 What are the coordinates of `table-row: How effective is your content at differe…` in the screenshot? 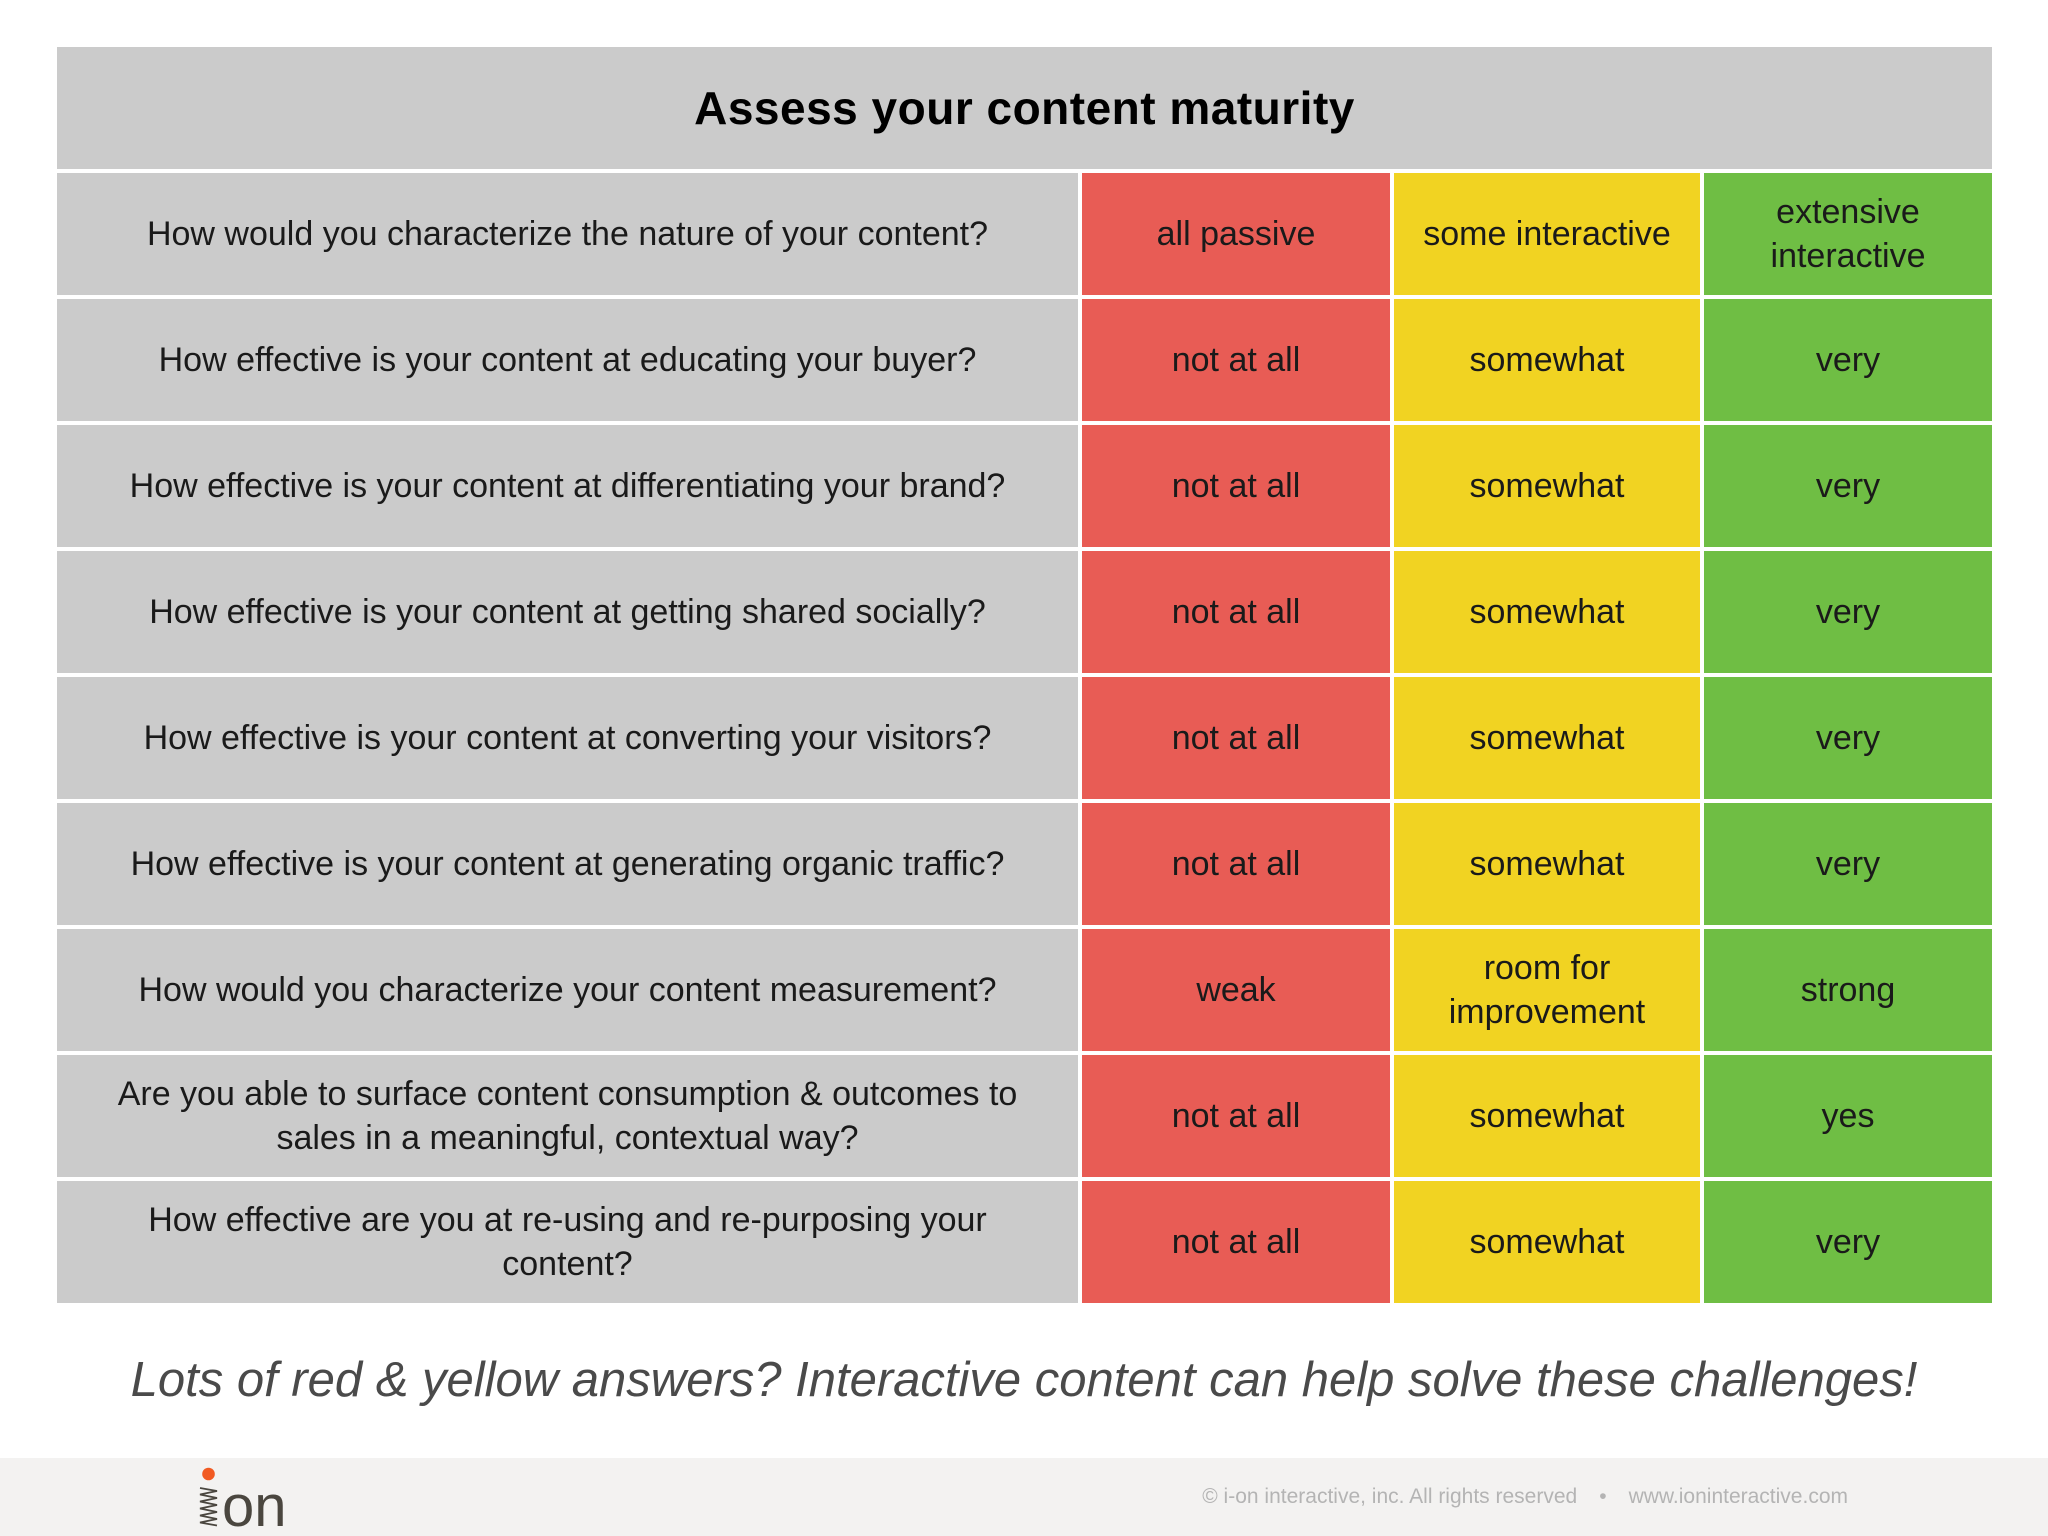 It's located at (1024, 486).